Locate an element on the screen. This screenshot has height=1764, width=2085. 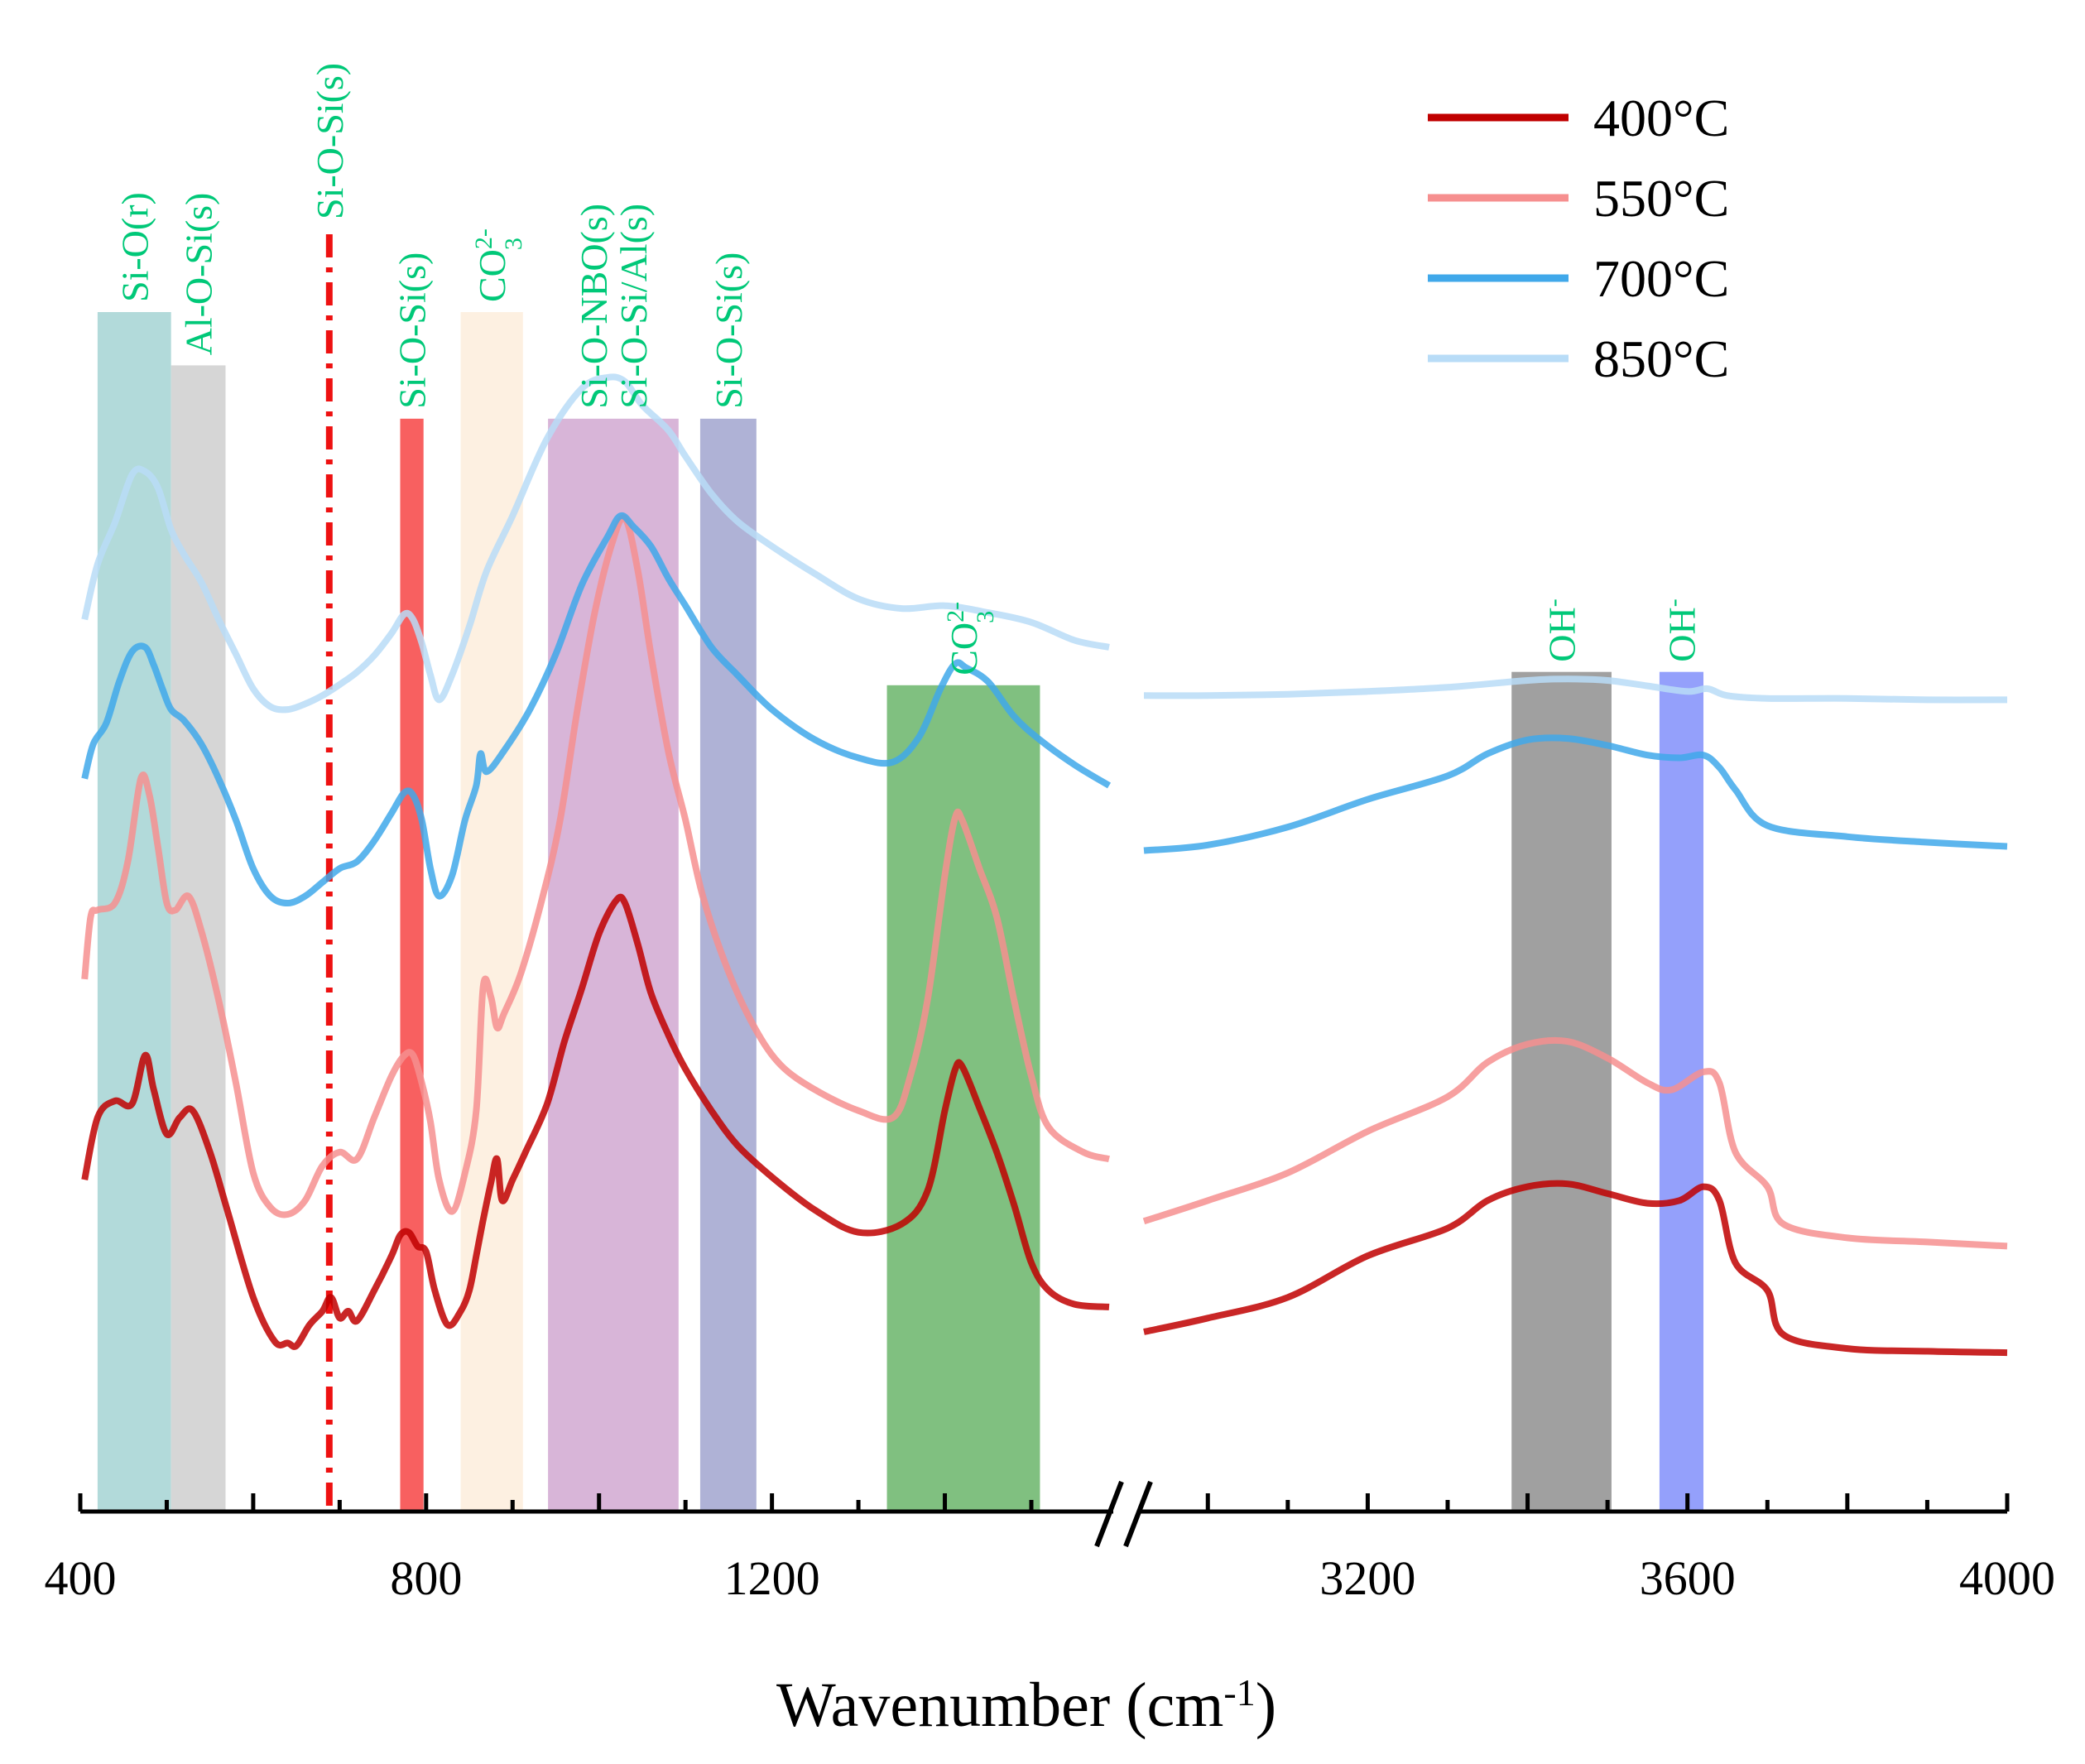
band-label-1: Al-O-Si(s) is located at coordinates (199, 274).